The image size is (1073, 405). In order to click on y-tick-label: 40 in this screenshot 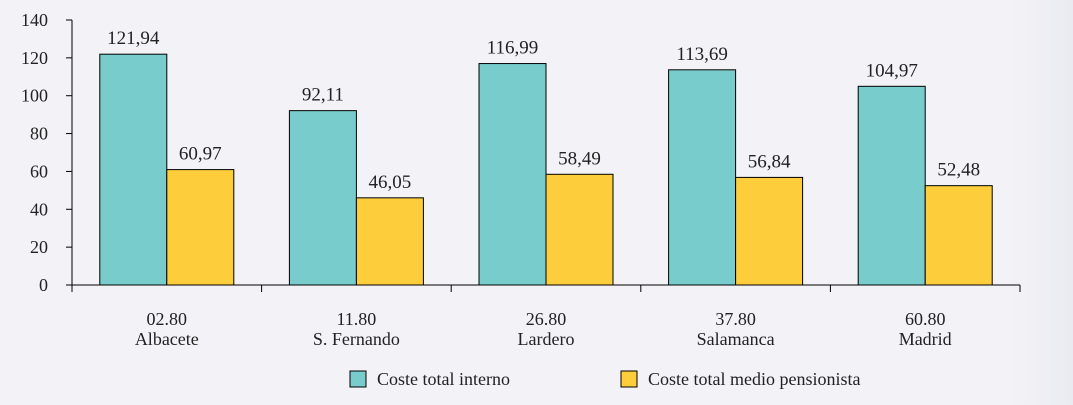, I will do `click(39, 209)`.